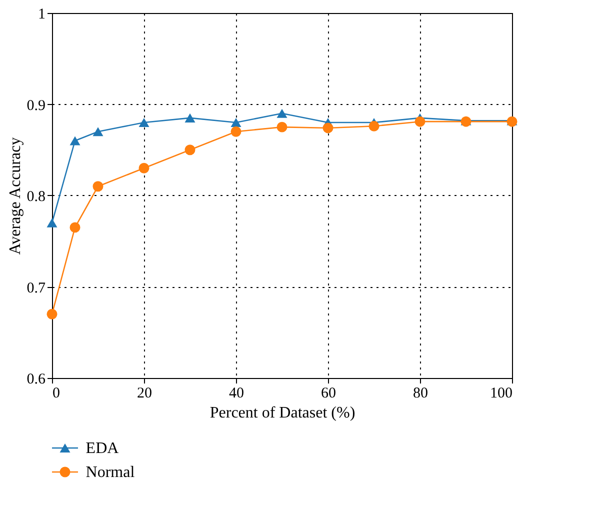 The width and height of the screenshot is (597, 513). I want to click on y-tick-label: 0.7, so click(36, 288).